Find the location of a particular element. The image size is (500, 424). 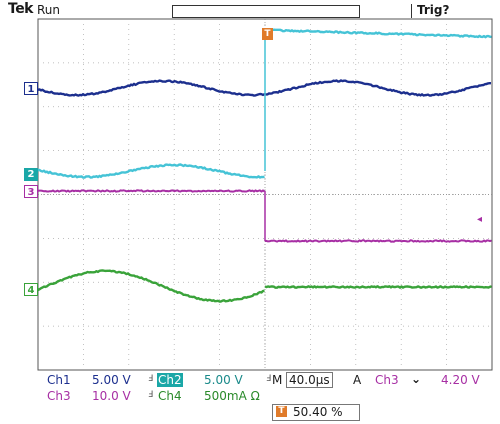

ch3-label: Ch3 is located at coordinates (59, 396).